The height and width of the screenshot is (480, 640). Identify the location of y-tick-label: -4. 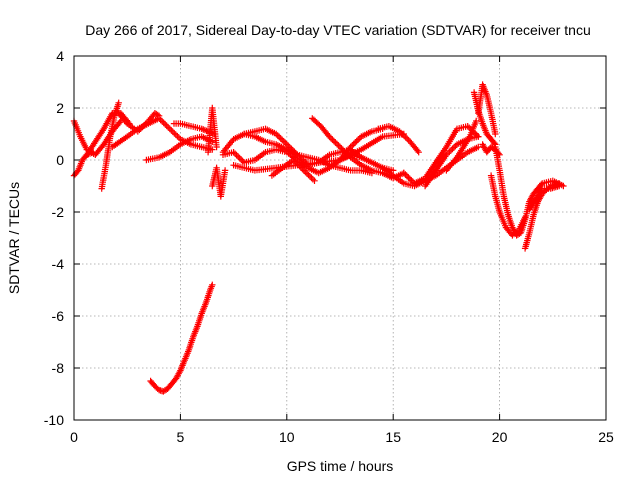
(58, 264).